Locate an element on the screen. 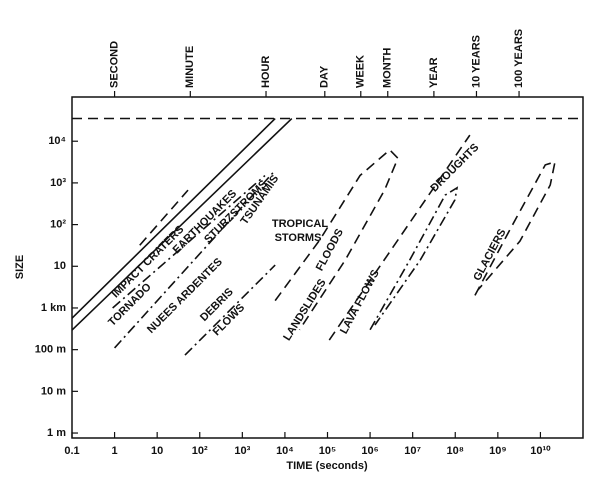 The width and height of the screenshot is (600, 480). y-tick-label: 10⁴ is located at coordinates (57, 141).